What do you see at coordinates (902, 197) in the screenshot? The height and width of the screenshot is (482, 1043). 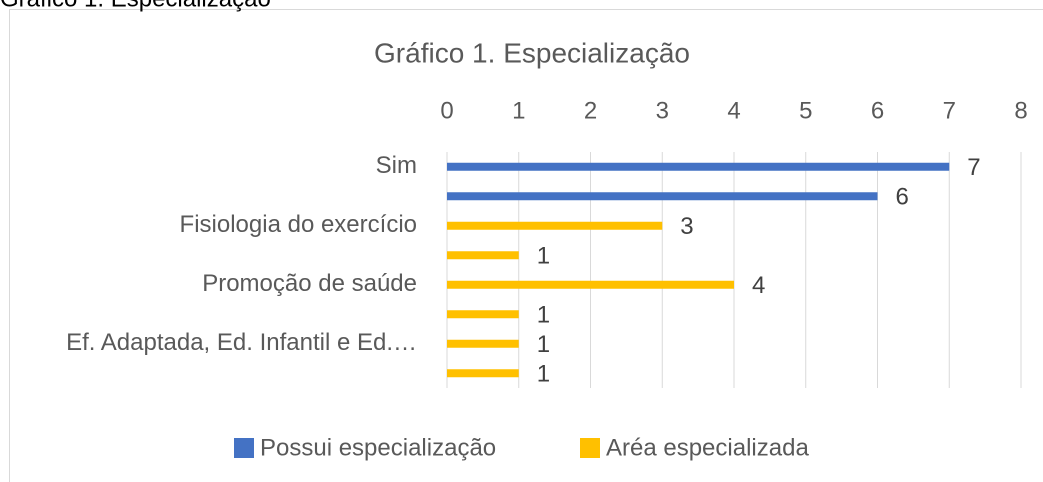 I see `data-label: 6` at bounding box center [902, 197].